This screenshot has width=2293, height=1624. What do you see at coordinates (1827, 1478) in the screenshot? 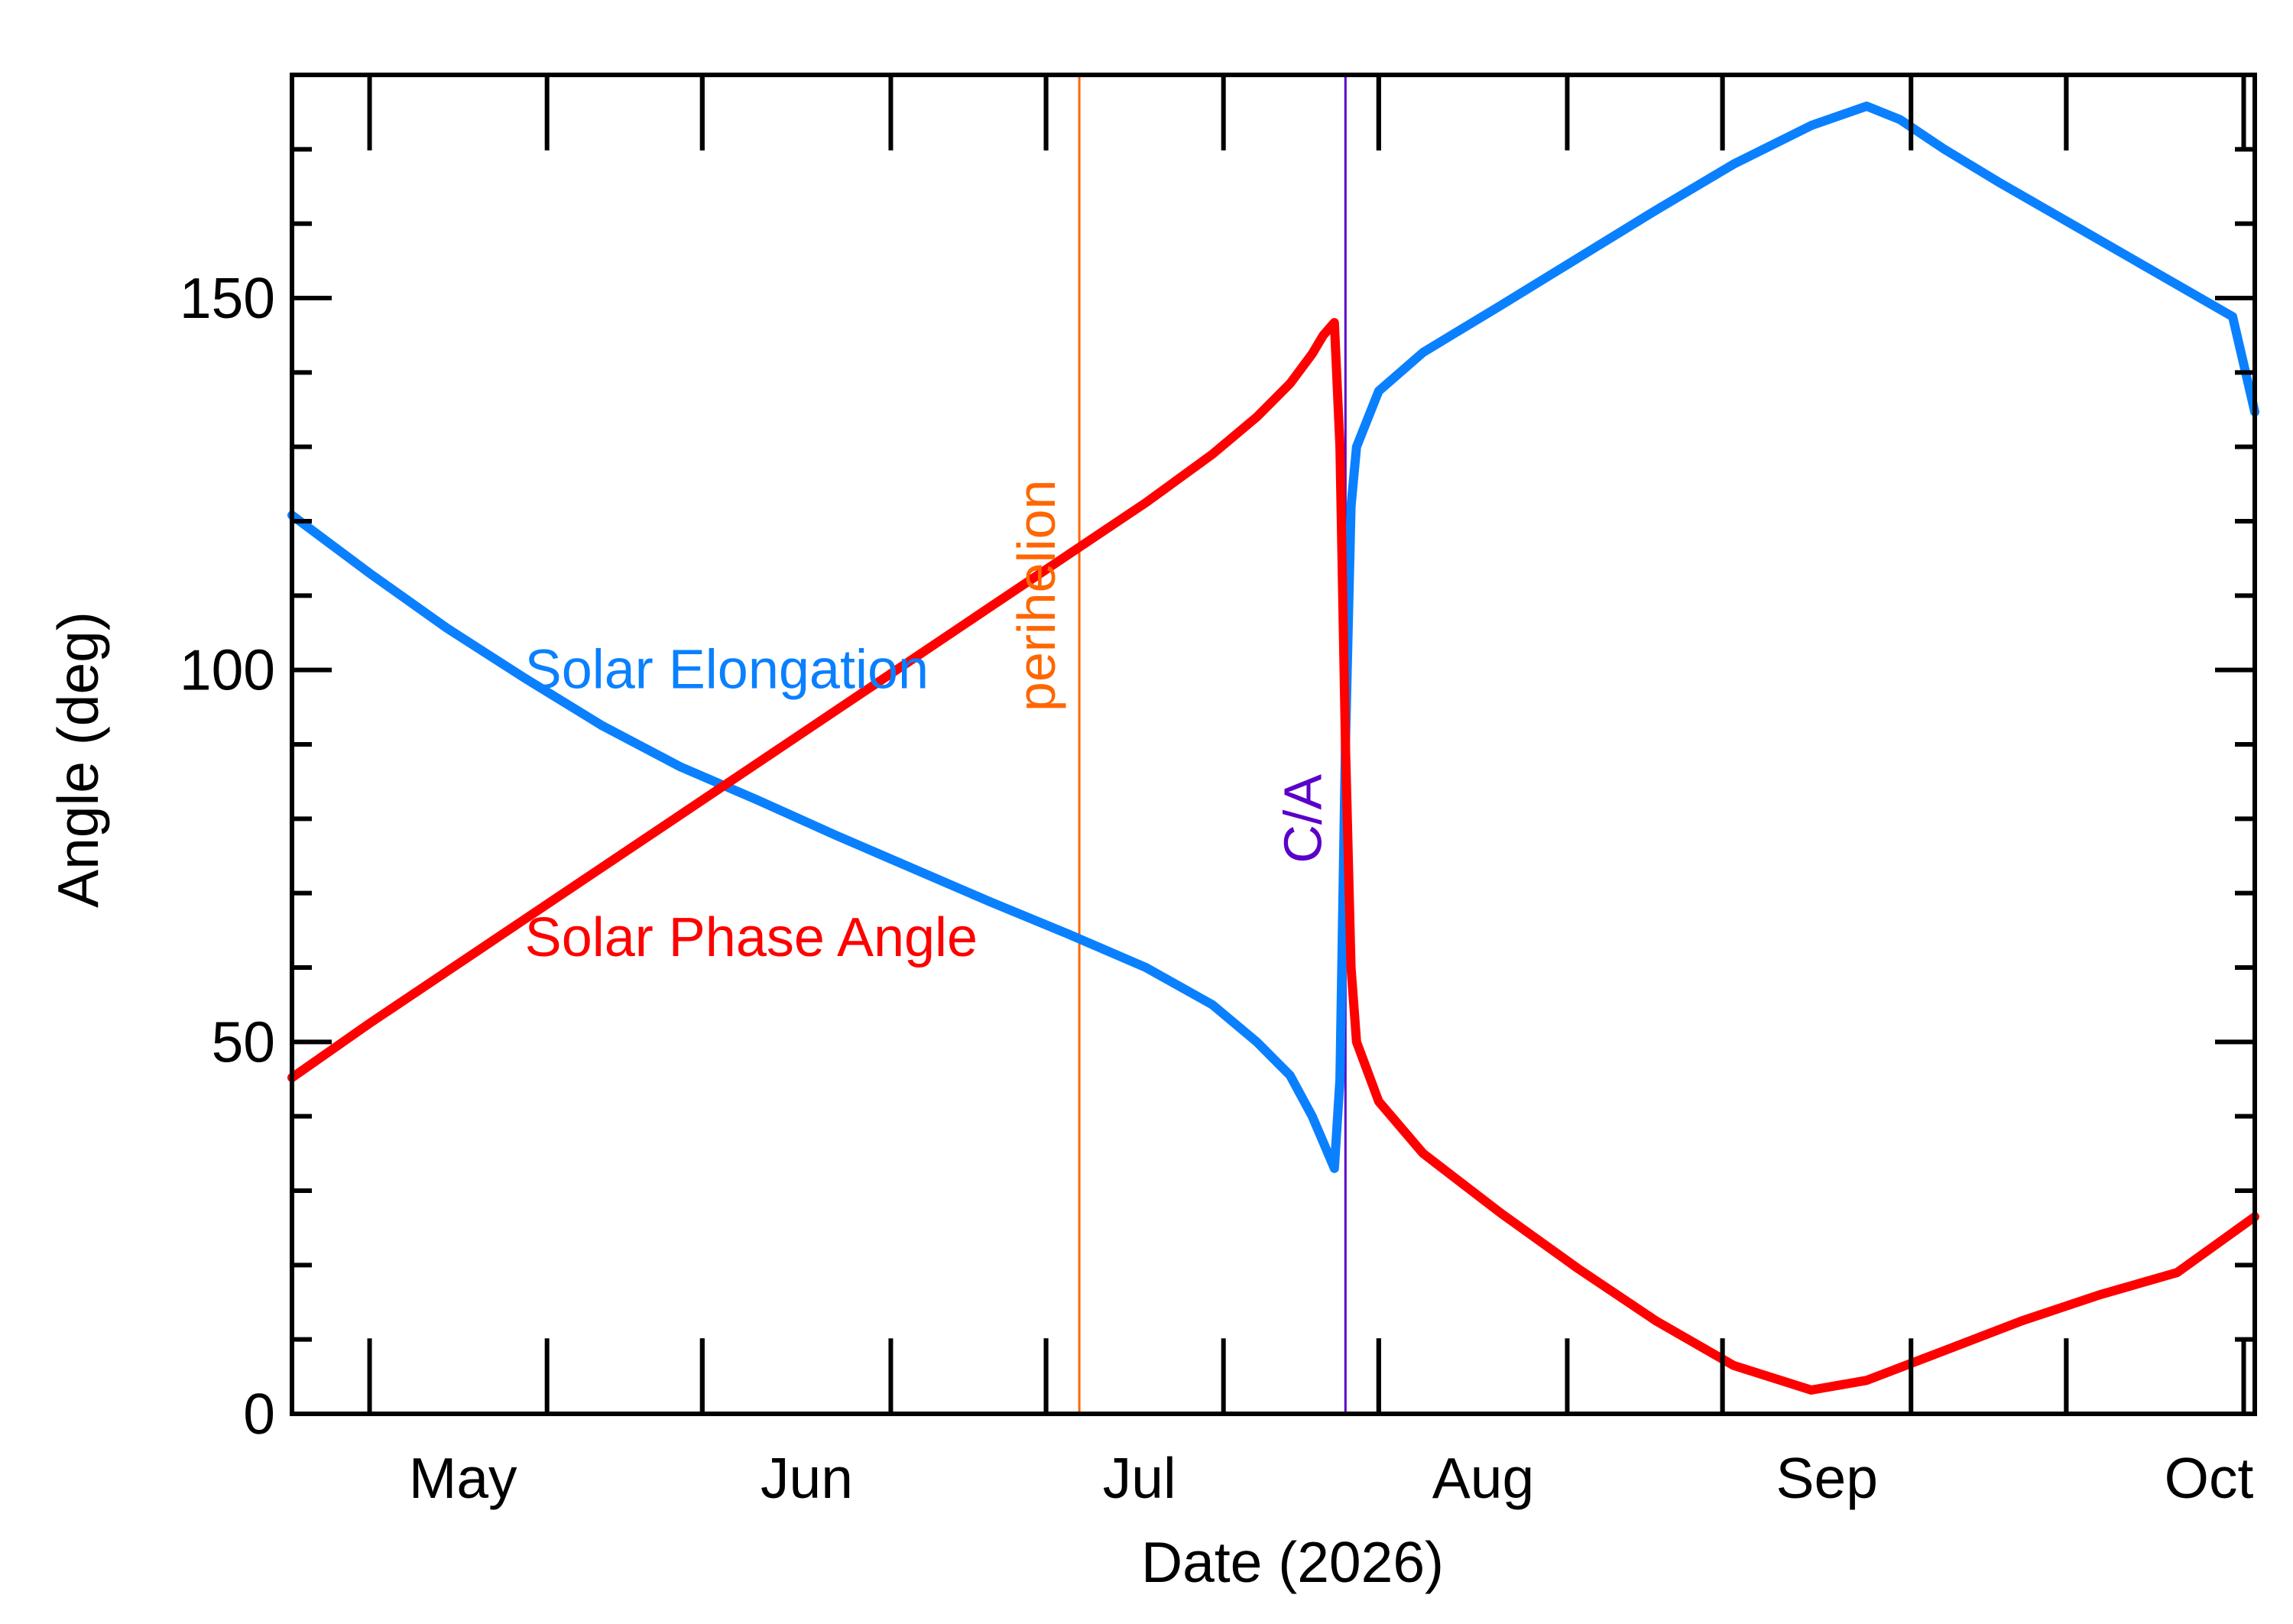
I see `x-tick-label: Sep` at bounding box center [1827, 1478].